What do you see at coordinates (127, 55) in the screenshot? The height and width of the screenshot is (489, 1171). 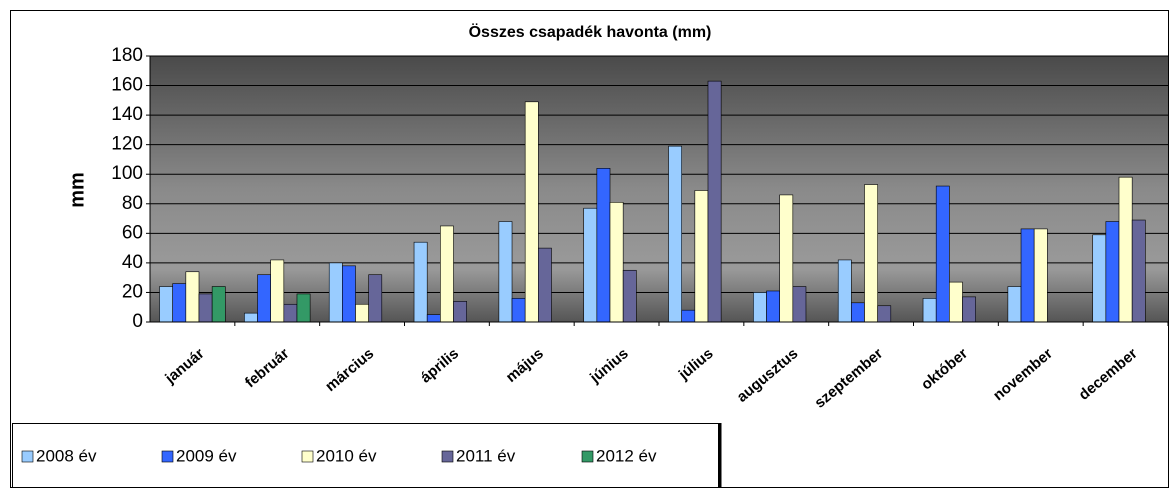 I see `y-tick-label: 180` at bounding box center [127, 55].